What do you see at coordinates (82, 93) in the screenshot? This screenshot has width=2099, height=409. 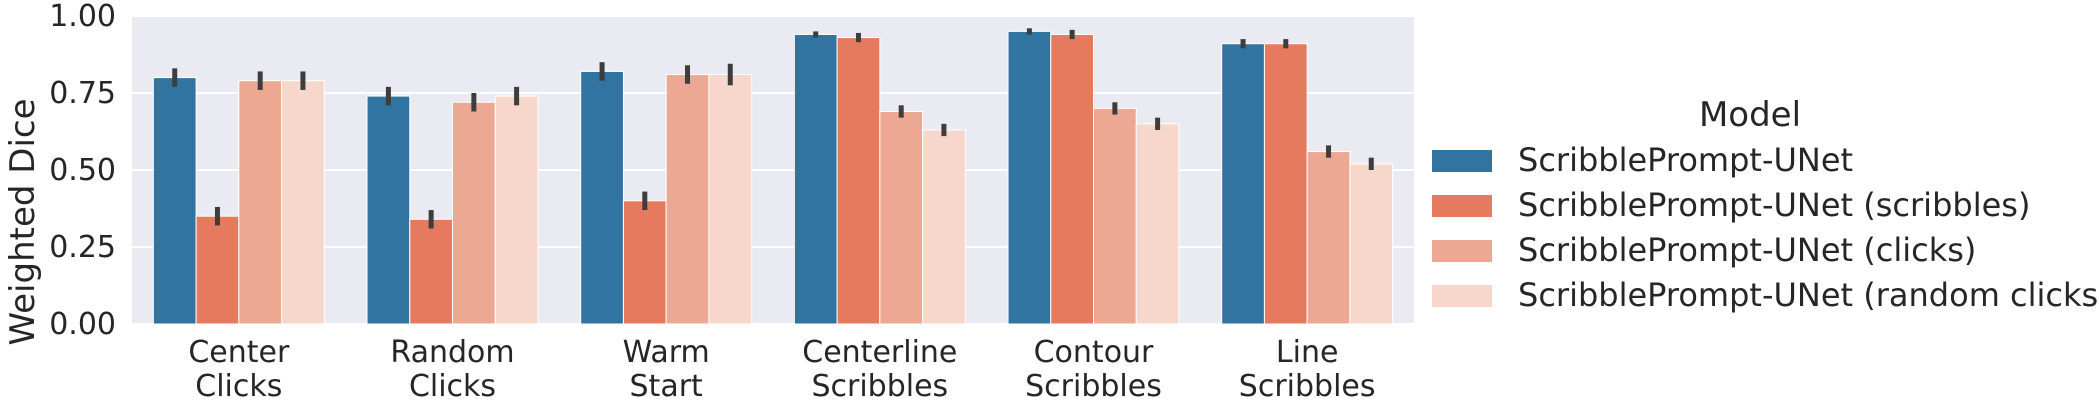 I see `y-tick-label: 0.75` at bounding box center [82, 93].